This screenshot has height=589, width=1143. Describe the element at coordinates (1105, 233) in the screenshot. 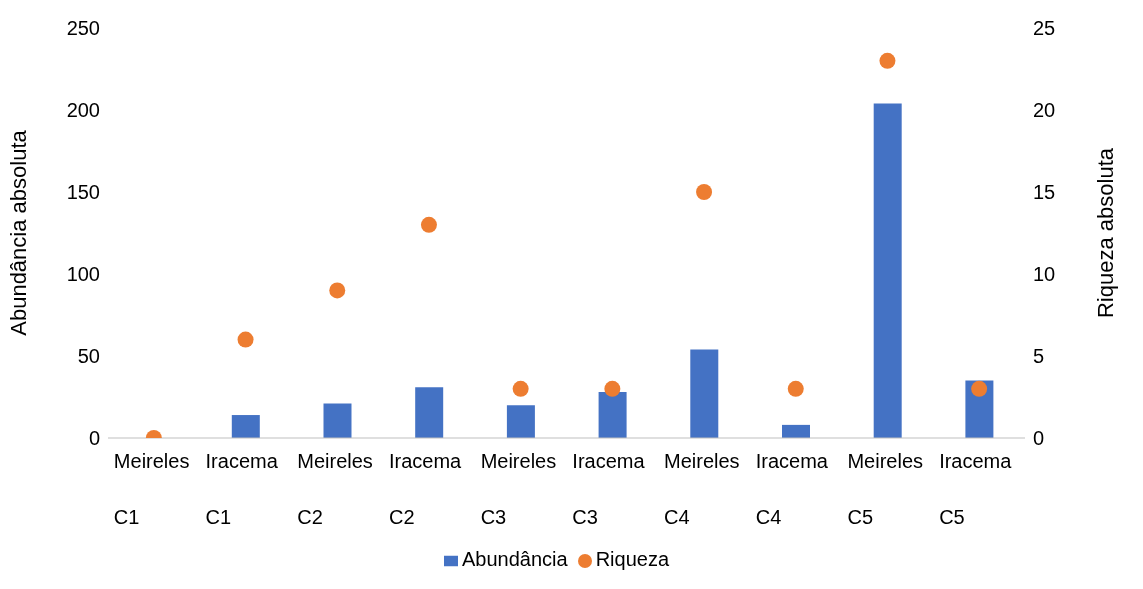

I see `y2-axis-title: Riqueza absoluta` at that location.